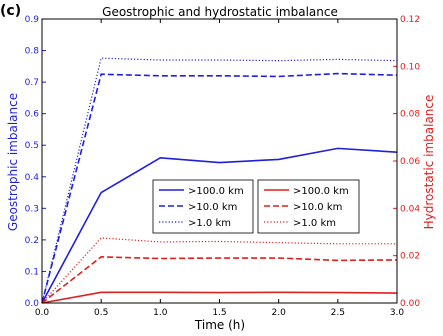  I want to click on y-left-tick-label: 0.7, so click(32, 83).